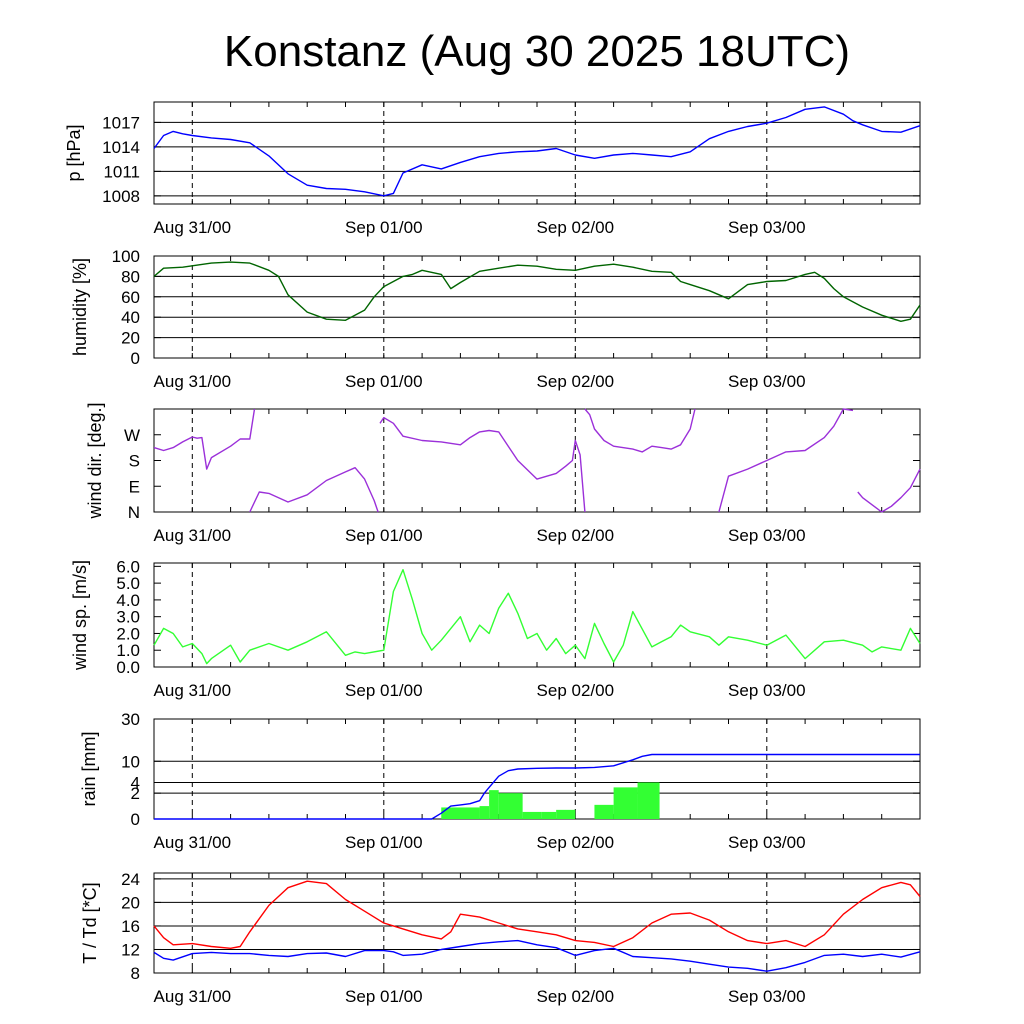  Describe the element at coordinates (121, 147) in the screenshot. I see `y-tick-label: 1014` at that location.